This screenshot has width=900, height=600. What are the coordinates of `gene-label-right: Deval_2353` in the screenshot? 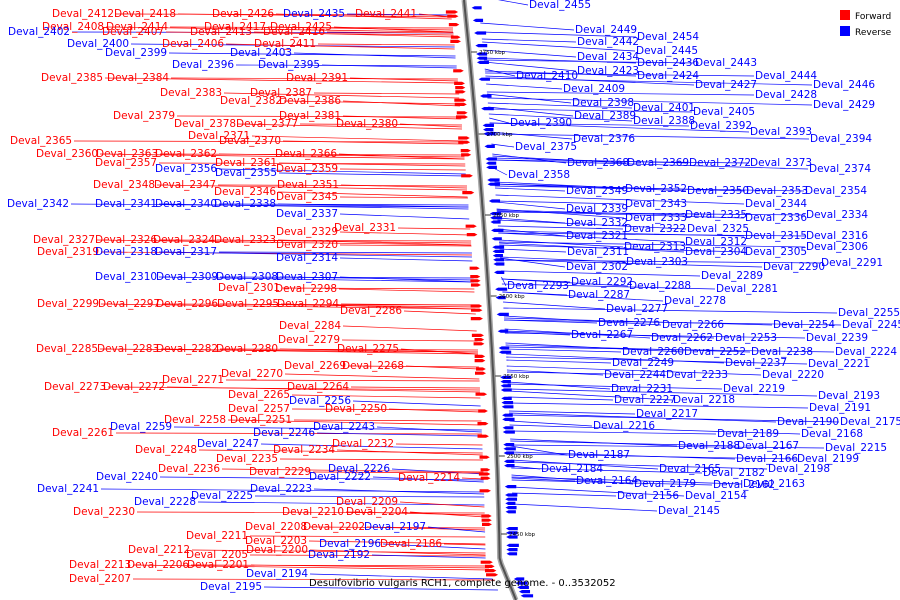 It's located at (777, 191).